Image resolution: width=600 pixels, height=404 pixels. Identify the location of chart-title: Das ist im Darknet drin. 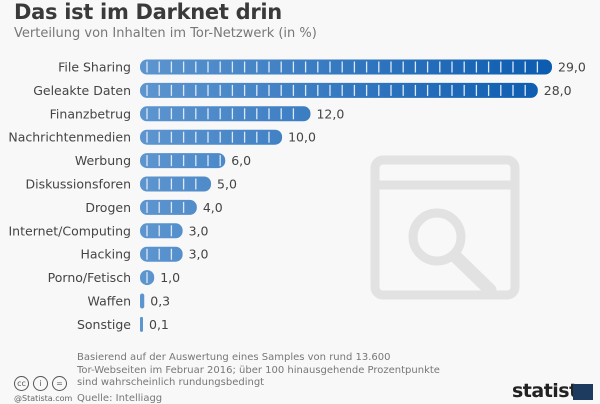
(148, 12).